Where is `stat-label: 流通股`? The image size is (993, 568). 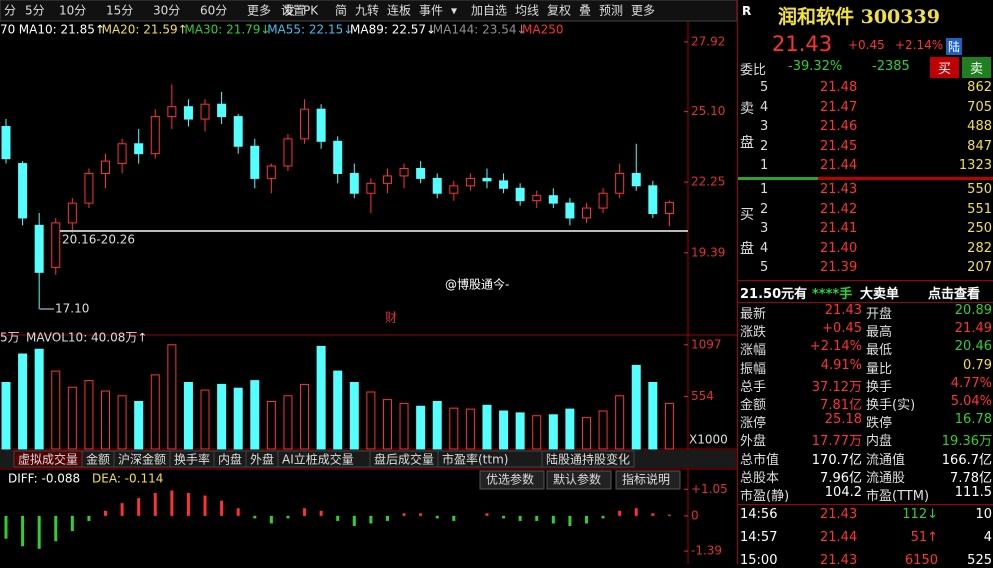
stat-label: 流通股 is located at coordinates (886, 478).